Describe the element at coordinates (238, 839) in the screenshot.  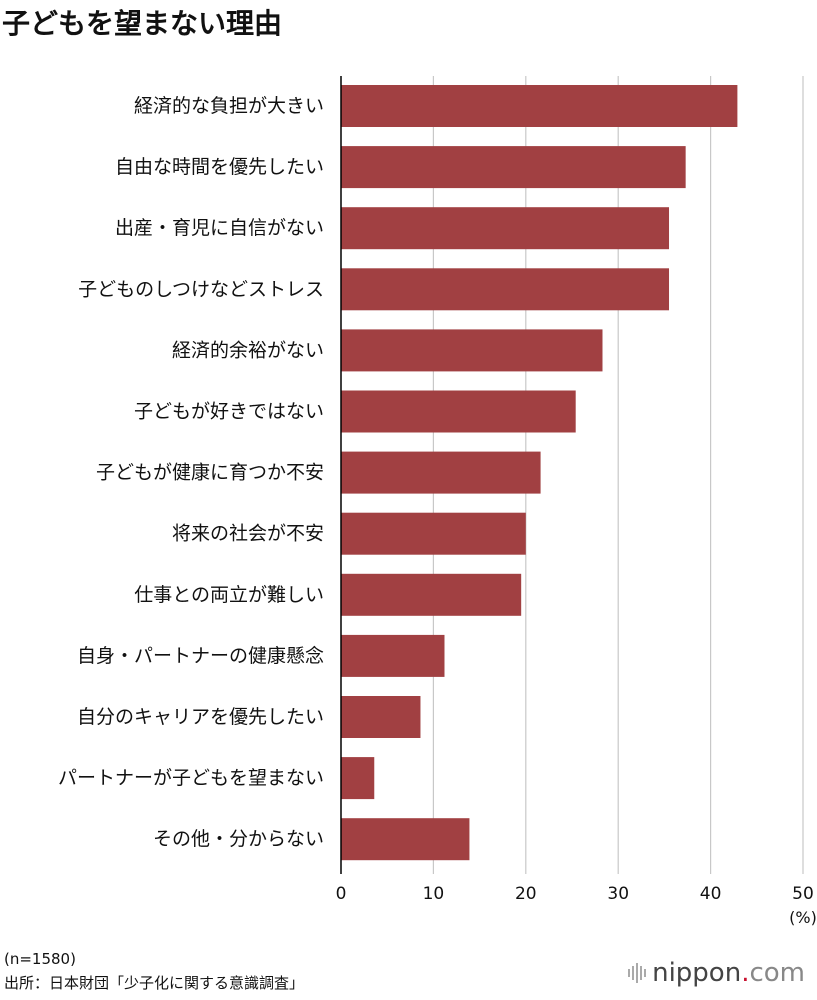
I see `category-label: その他・分からない` at that location.